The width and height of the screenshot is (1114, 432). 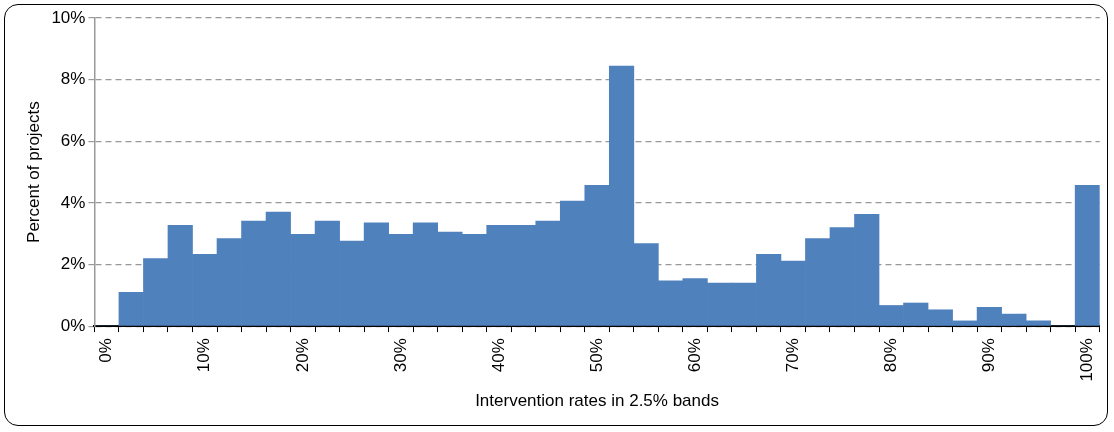 What do you see at coordinates (400, 355) in the screenshot?
I see `x-tick-label: 30%` at bounding box center [400, 355].